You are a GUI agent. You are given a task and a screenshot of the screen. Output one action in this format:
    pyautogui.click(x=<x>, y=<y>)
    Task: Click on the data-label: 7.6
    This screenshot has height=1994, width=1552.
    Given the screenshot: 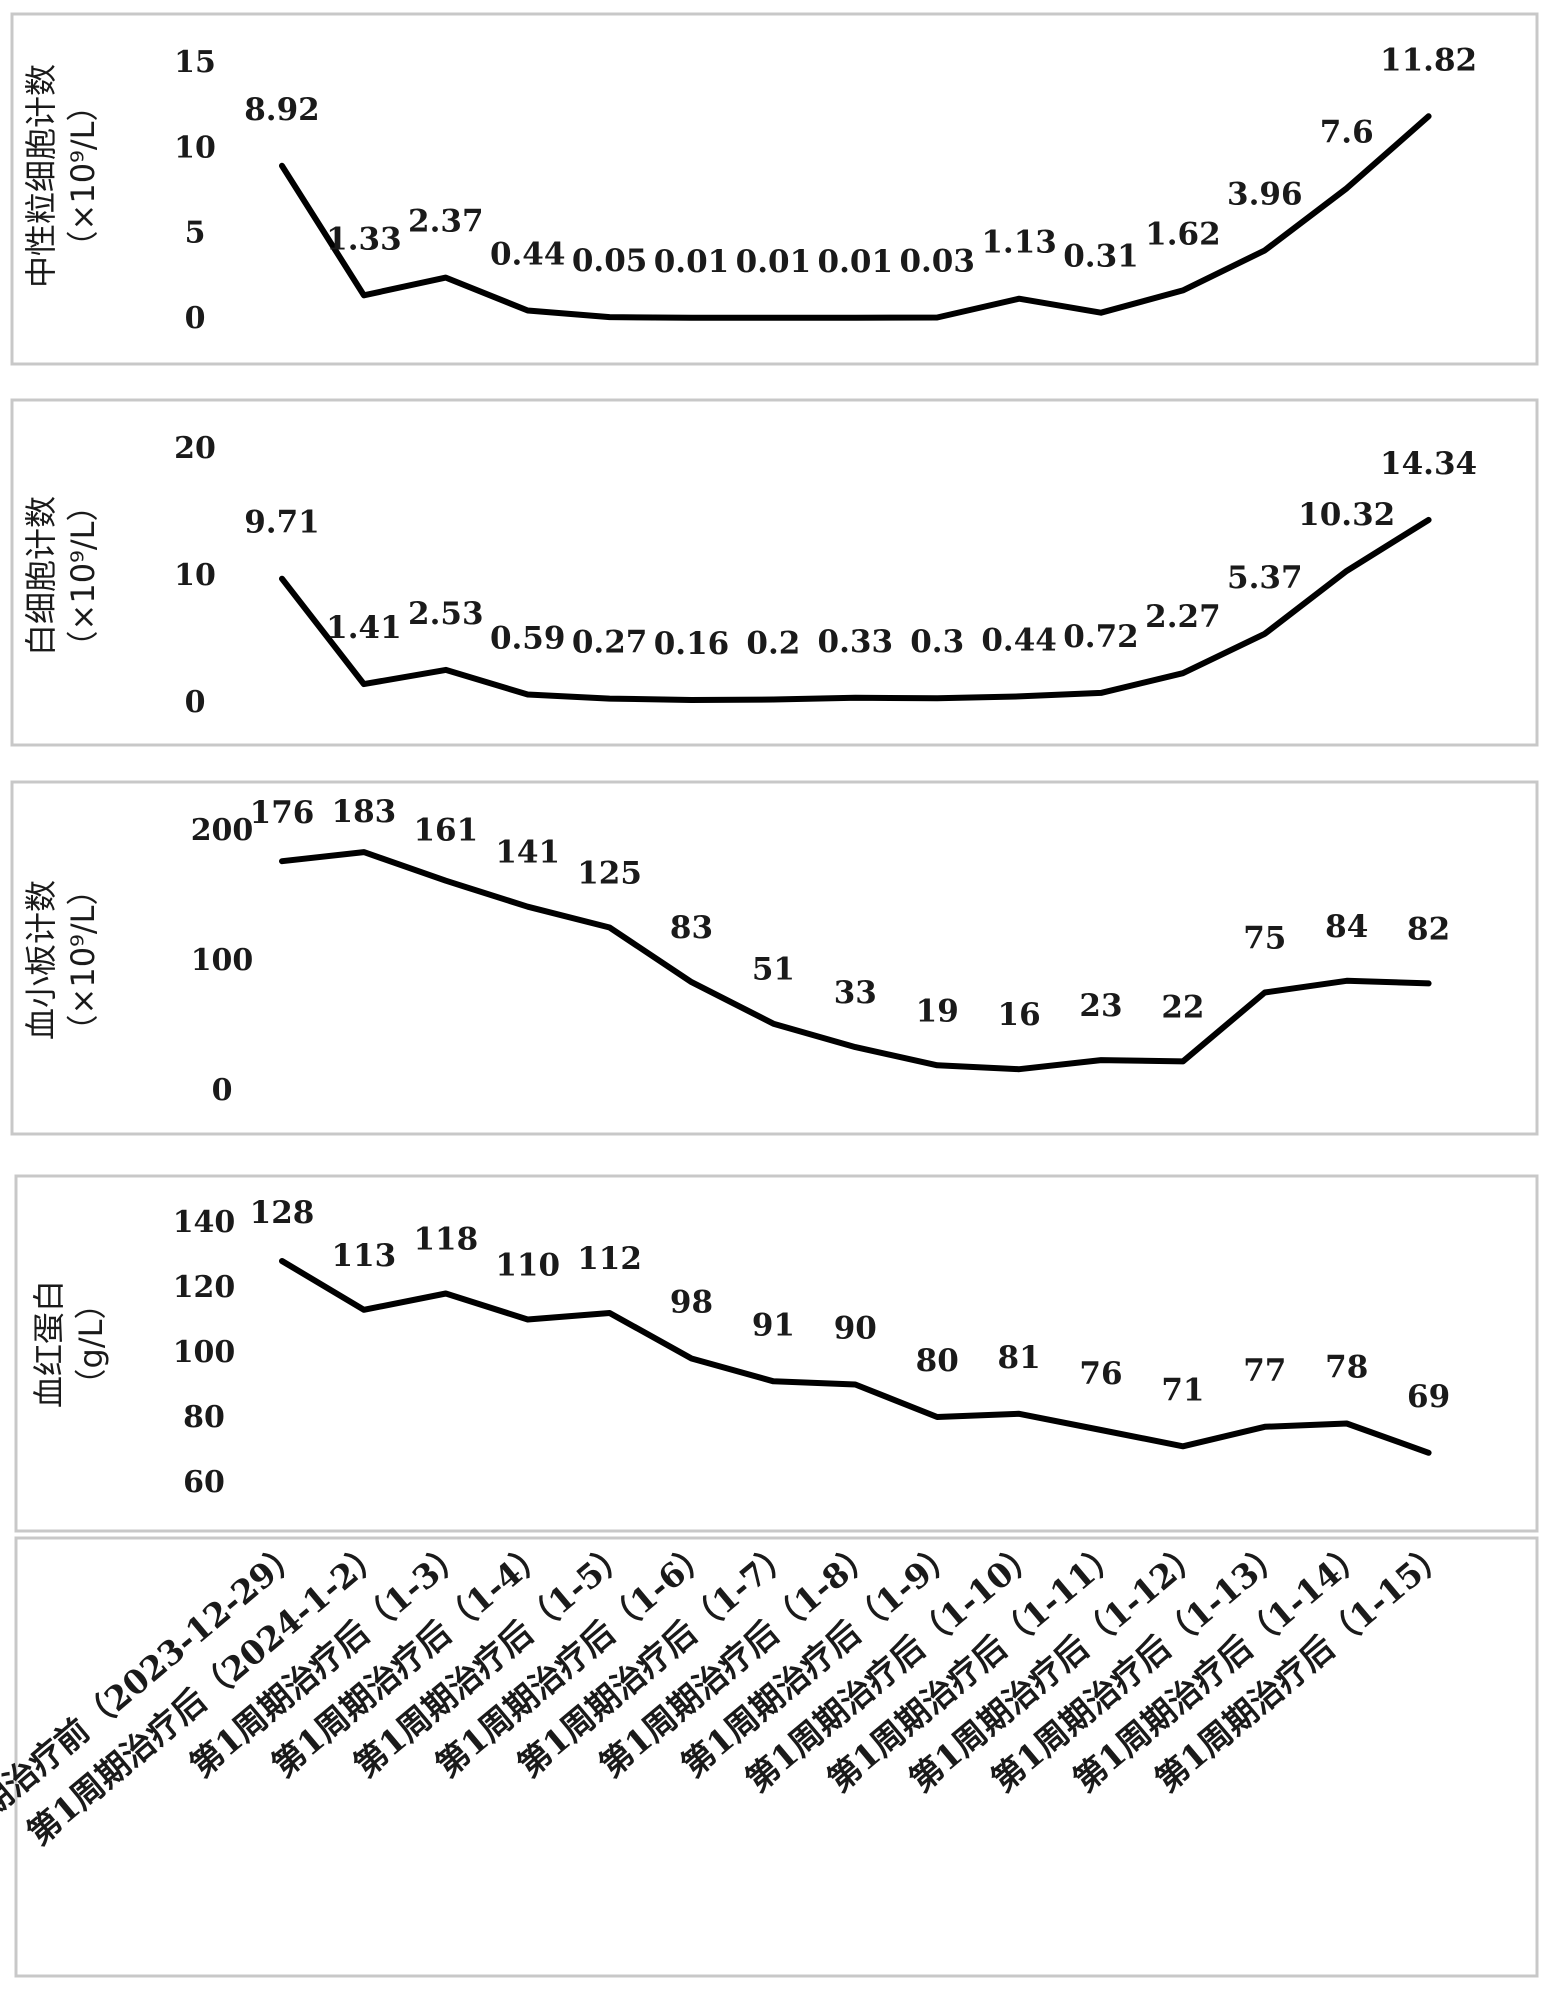 What is the action you would take?
    pyautogui.click(x=1347, y=132)
    